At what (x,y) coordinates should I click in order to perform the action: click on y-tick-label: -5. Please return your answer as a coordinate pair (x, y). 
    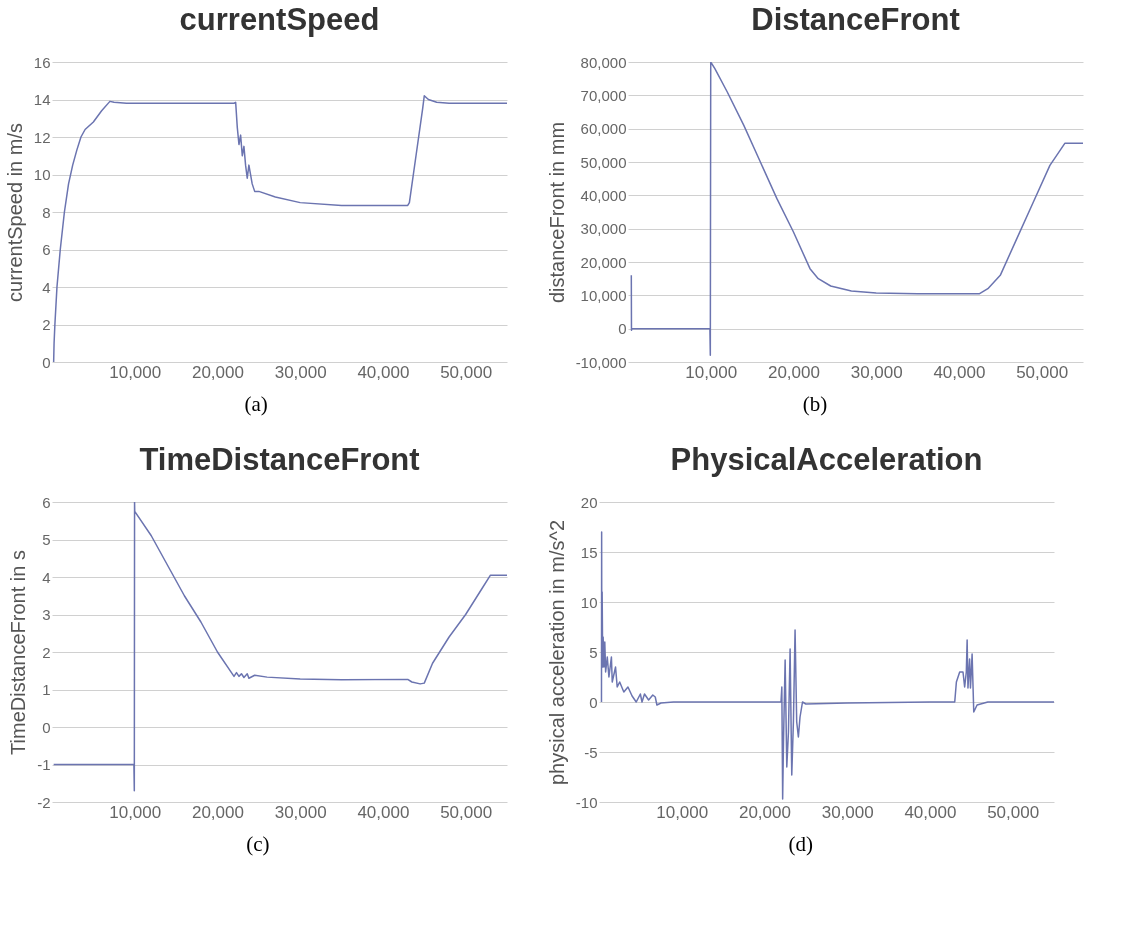
    Looking at the image, I should click on (591, 752).